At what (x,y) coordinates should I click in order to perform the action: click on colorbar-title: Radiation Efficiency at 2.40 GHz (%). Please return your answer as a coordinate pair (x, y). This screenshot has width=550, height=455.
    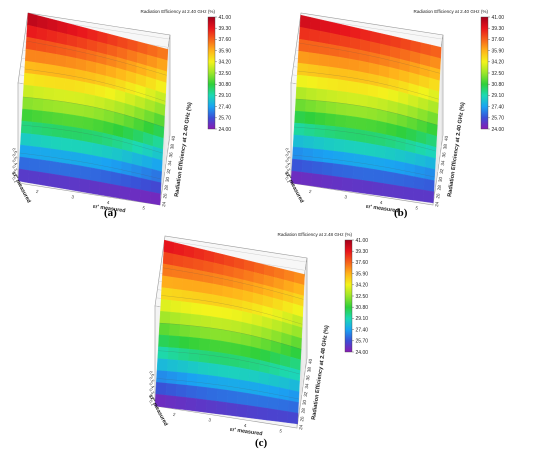
    Looking at the image, I should click on (178, 11).